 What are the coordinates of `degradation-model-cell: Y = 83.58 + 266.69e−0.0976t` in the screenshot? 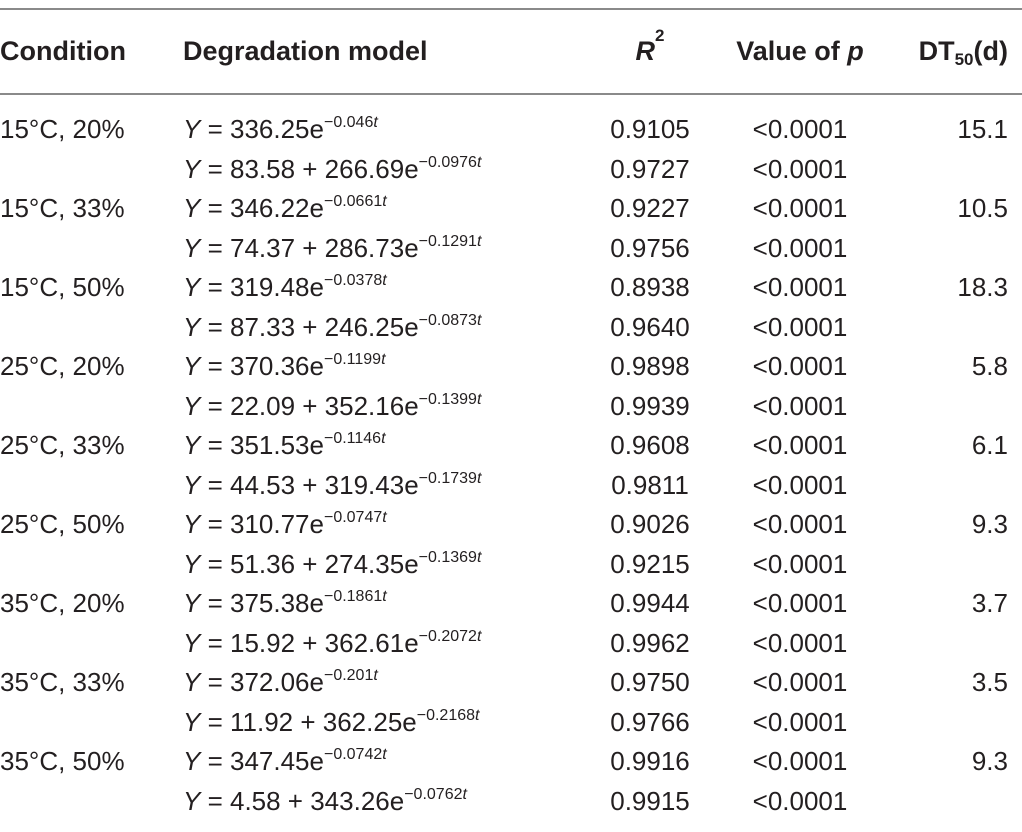 It's located at (332, 170).